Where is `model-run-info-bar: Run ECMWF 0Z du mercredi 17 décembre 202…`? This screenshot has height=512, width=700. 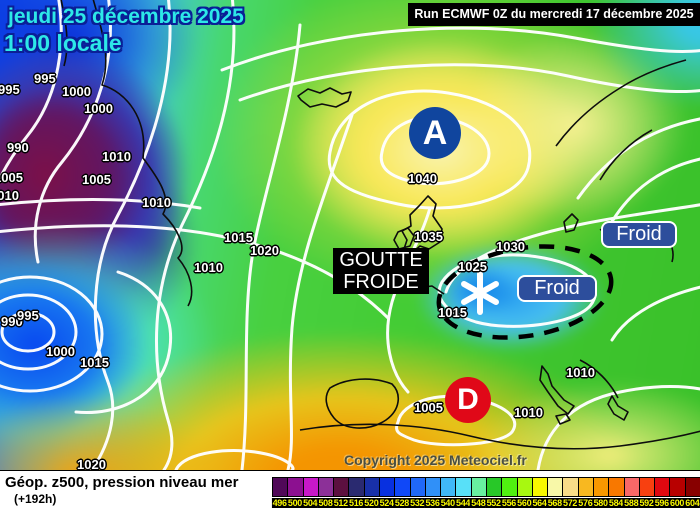
model-run-info-bar: Run ECMWF 0Z du mercredi 17 décembre 202… is located at coordinates (554, 14).